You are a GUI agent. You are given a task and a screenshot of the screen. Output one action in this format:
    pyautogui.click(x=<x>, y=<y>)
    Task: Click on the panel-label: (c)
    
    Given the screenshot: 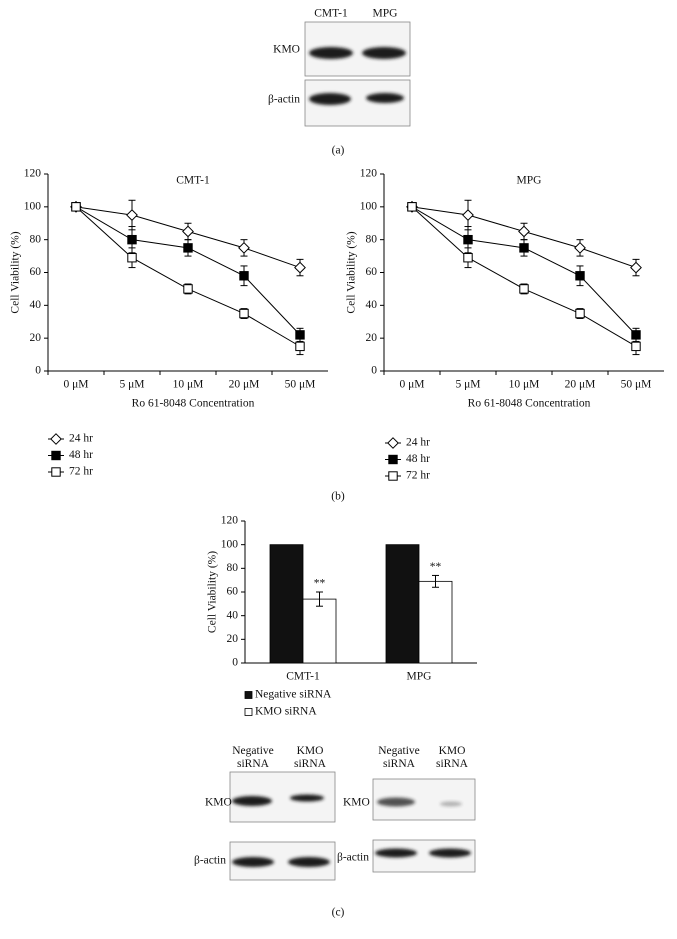 What is the action you would take?
    pyautogui.click(x=338, y=913)
    